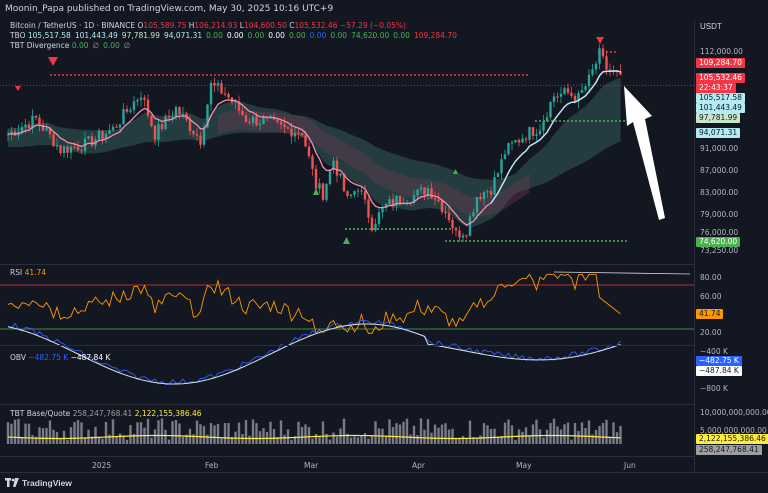 The height and width of the screenshot is (493, 768). I want to click on price-tag-tbo-support: 97,781.99, so click(718, 118).